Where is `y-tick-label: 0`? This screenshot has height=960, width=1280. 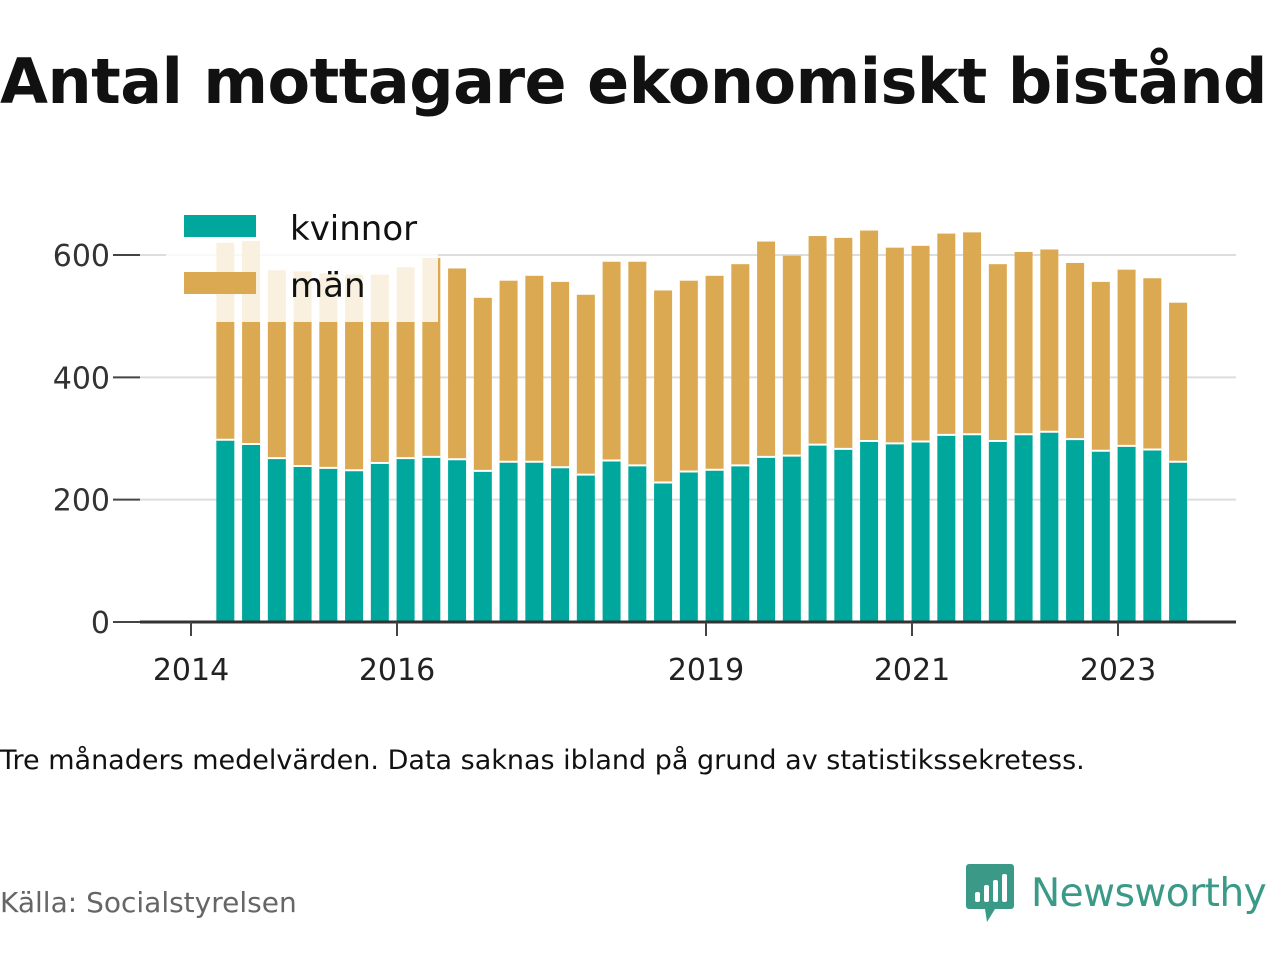 y-tick-label: 0 is located at coordinates (100, 623).